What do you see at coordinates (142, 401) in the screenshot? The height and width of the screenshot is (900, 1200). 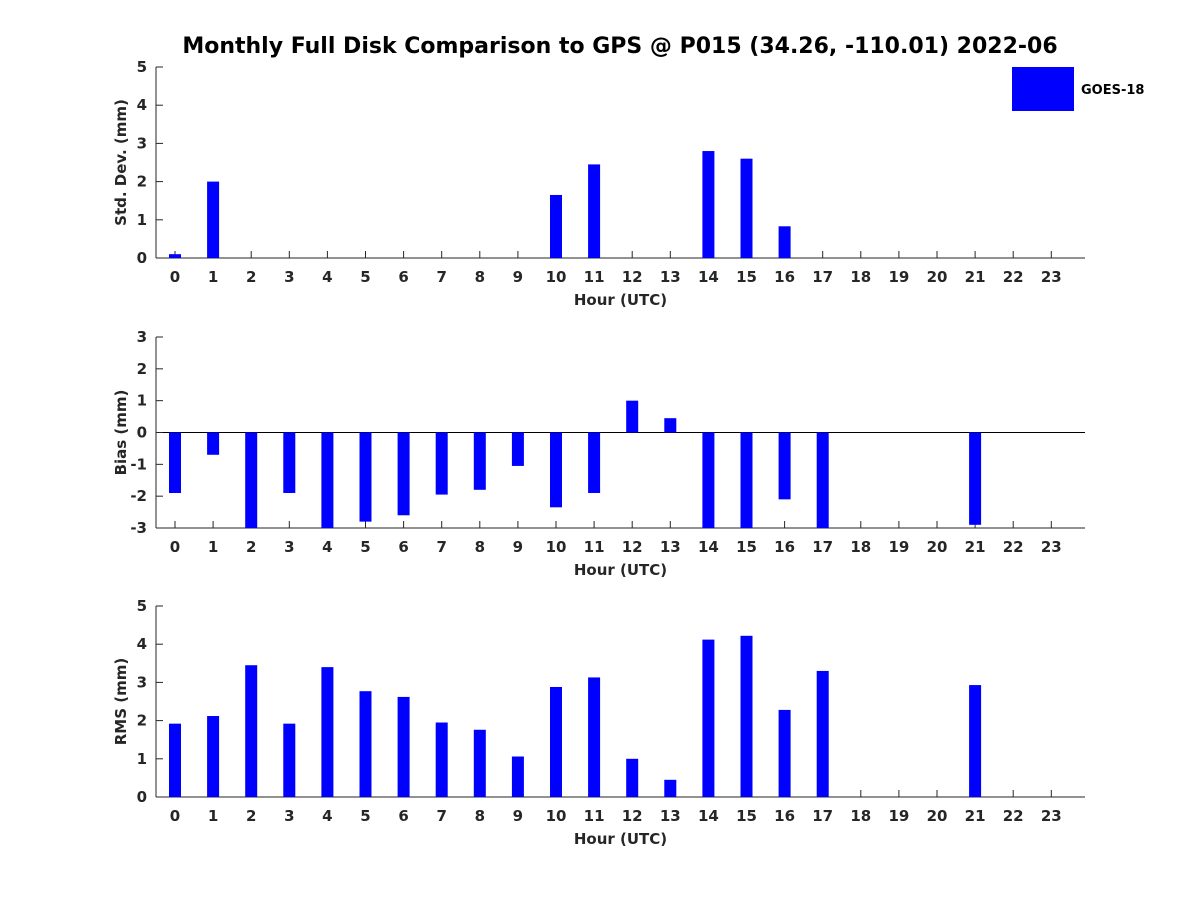 I see `y-tick-label: 1` at bounding box center [142, 401].